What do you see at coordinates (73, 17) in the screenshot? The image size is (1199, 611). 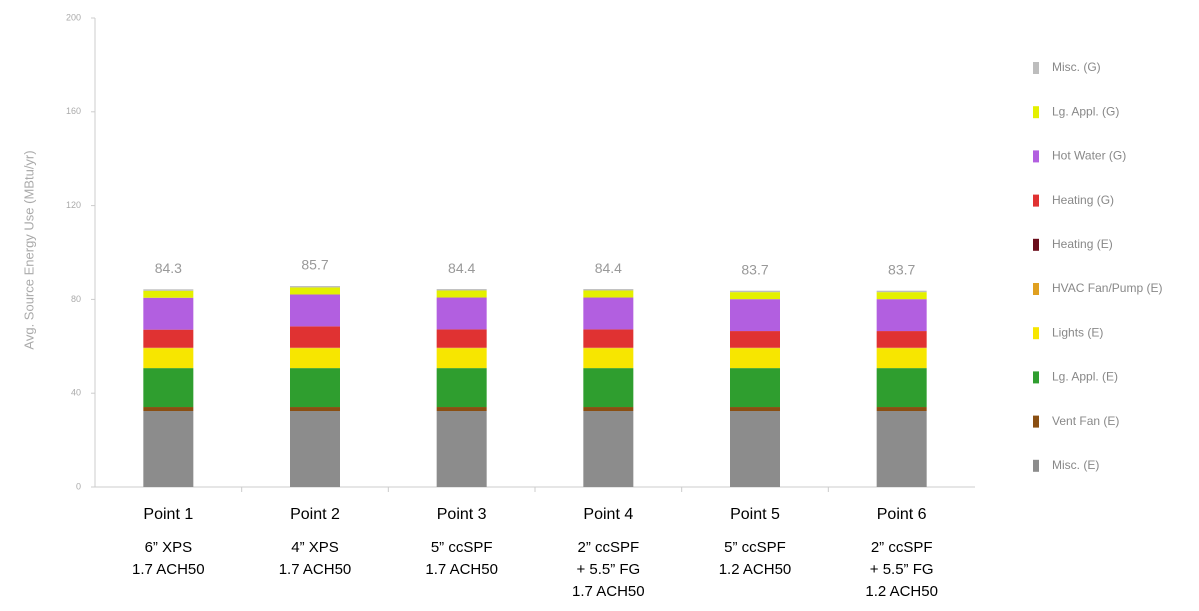 I see `y-tick-label: 200` at bounding box center [73, 17].